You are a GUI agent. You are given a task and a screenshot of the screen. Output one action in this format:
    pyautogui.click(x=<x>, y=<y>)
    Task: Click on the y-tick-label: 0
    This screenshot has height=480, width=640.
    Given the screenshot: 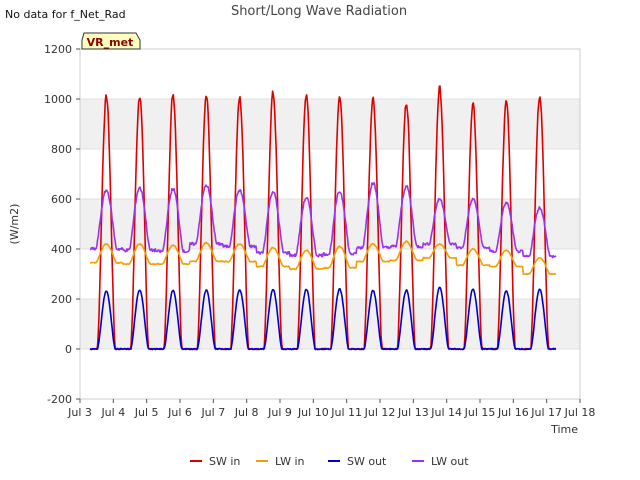 What is the action you would take?
    pyautogui.click(x=68, y=349)
    